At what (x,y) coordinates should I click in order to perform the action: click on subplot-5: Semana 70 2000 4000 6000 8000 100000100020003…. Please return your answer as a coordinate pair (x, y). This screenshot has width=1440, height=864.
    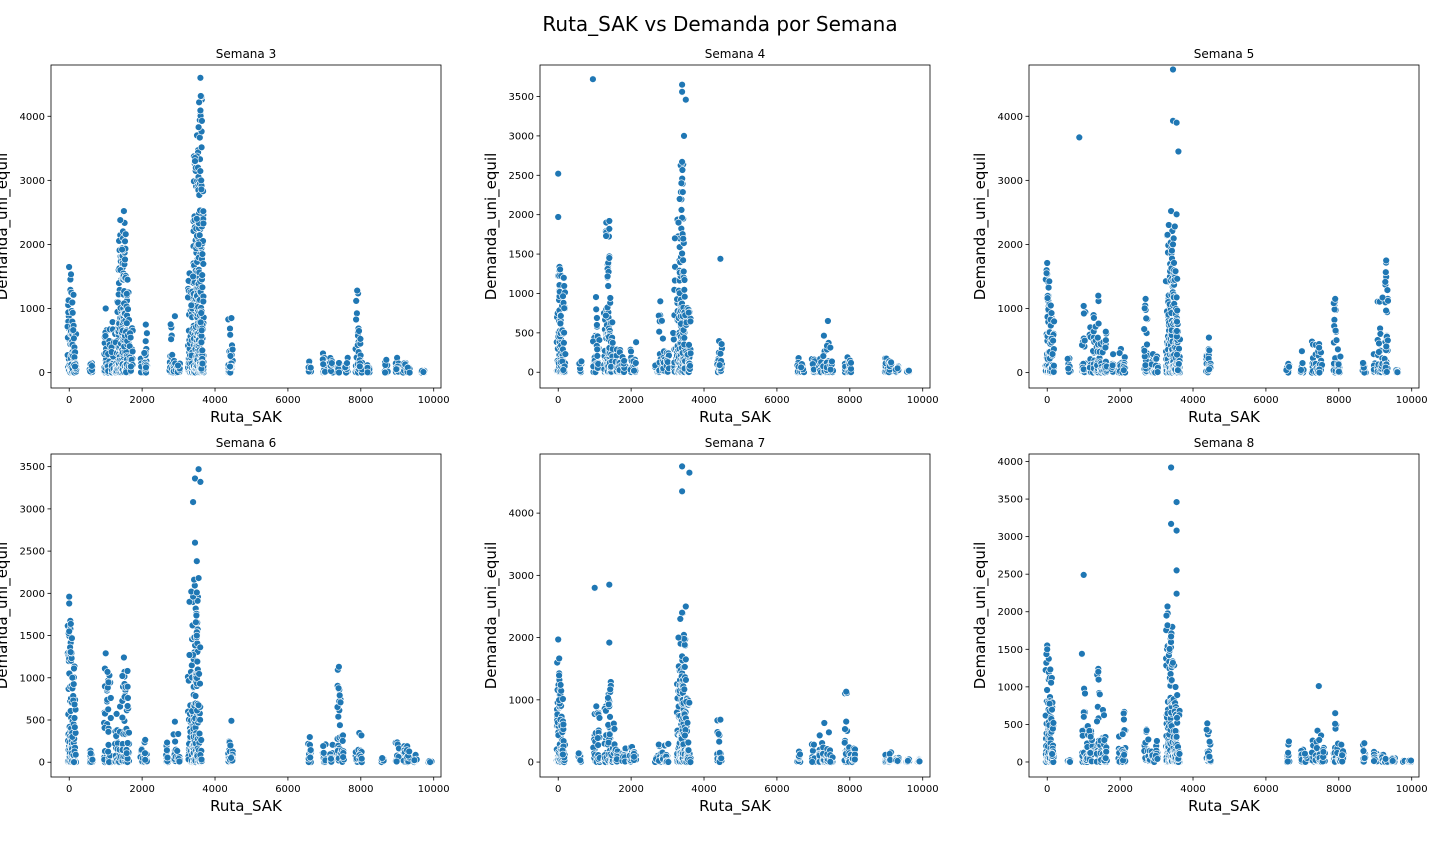
    Looking at the image, I should click on (710, 626).